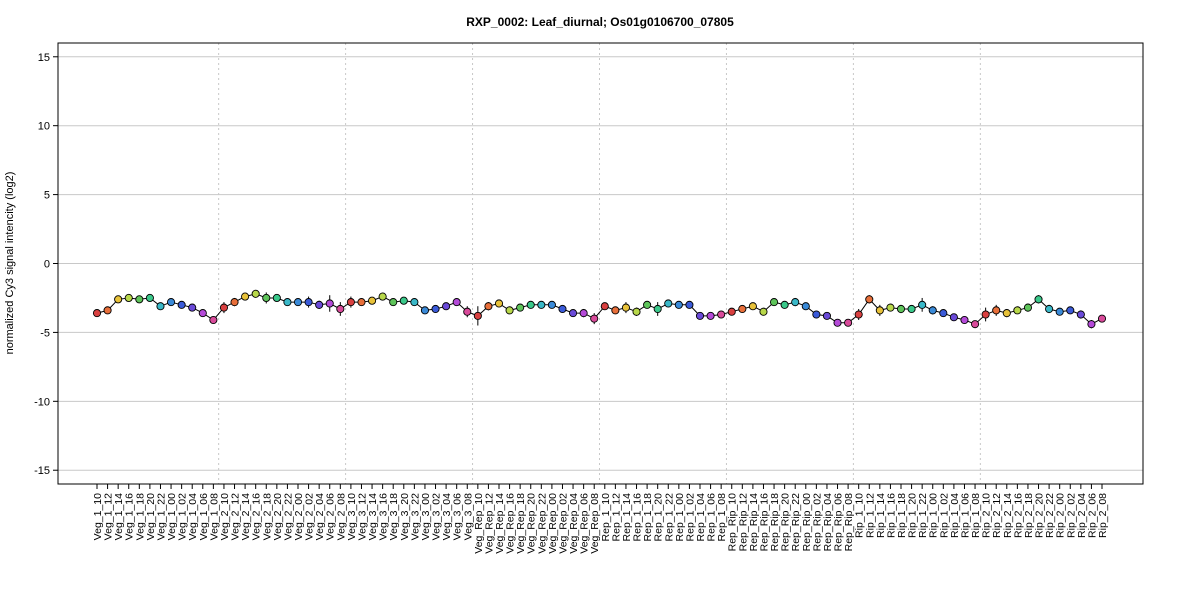  I want to click on x-tick-label: Veg_Rep_00, so click(553, 523).